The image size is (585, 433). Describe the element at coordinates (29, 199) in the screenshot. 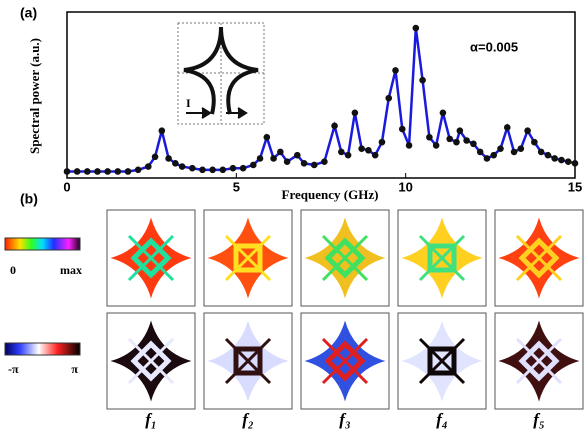

I see `panel-label: (b)` at that location.